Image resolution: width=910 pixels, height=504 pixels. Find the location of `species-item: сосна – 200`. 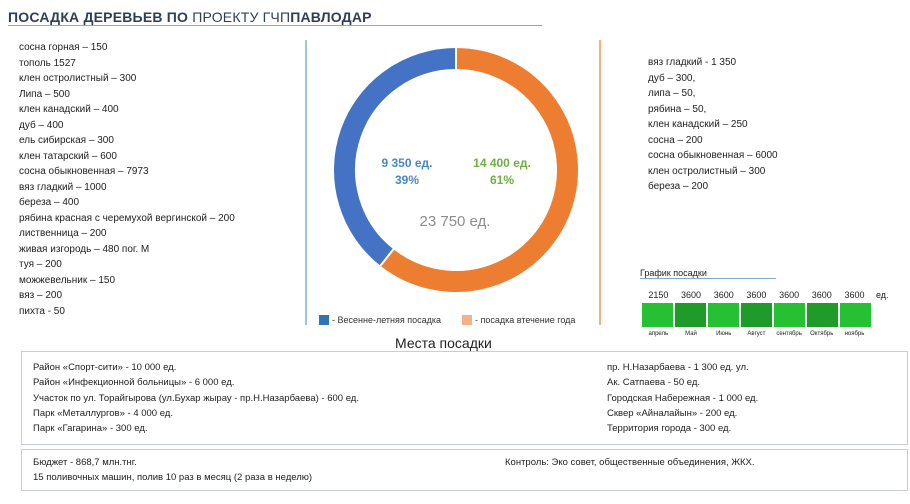

species-item: сосна – 200 is located at coordinates (675, 140).